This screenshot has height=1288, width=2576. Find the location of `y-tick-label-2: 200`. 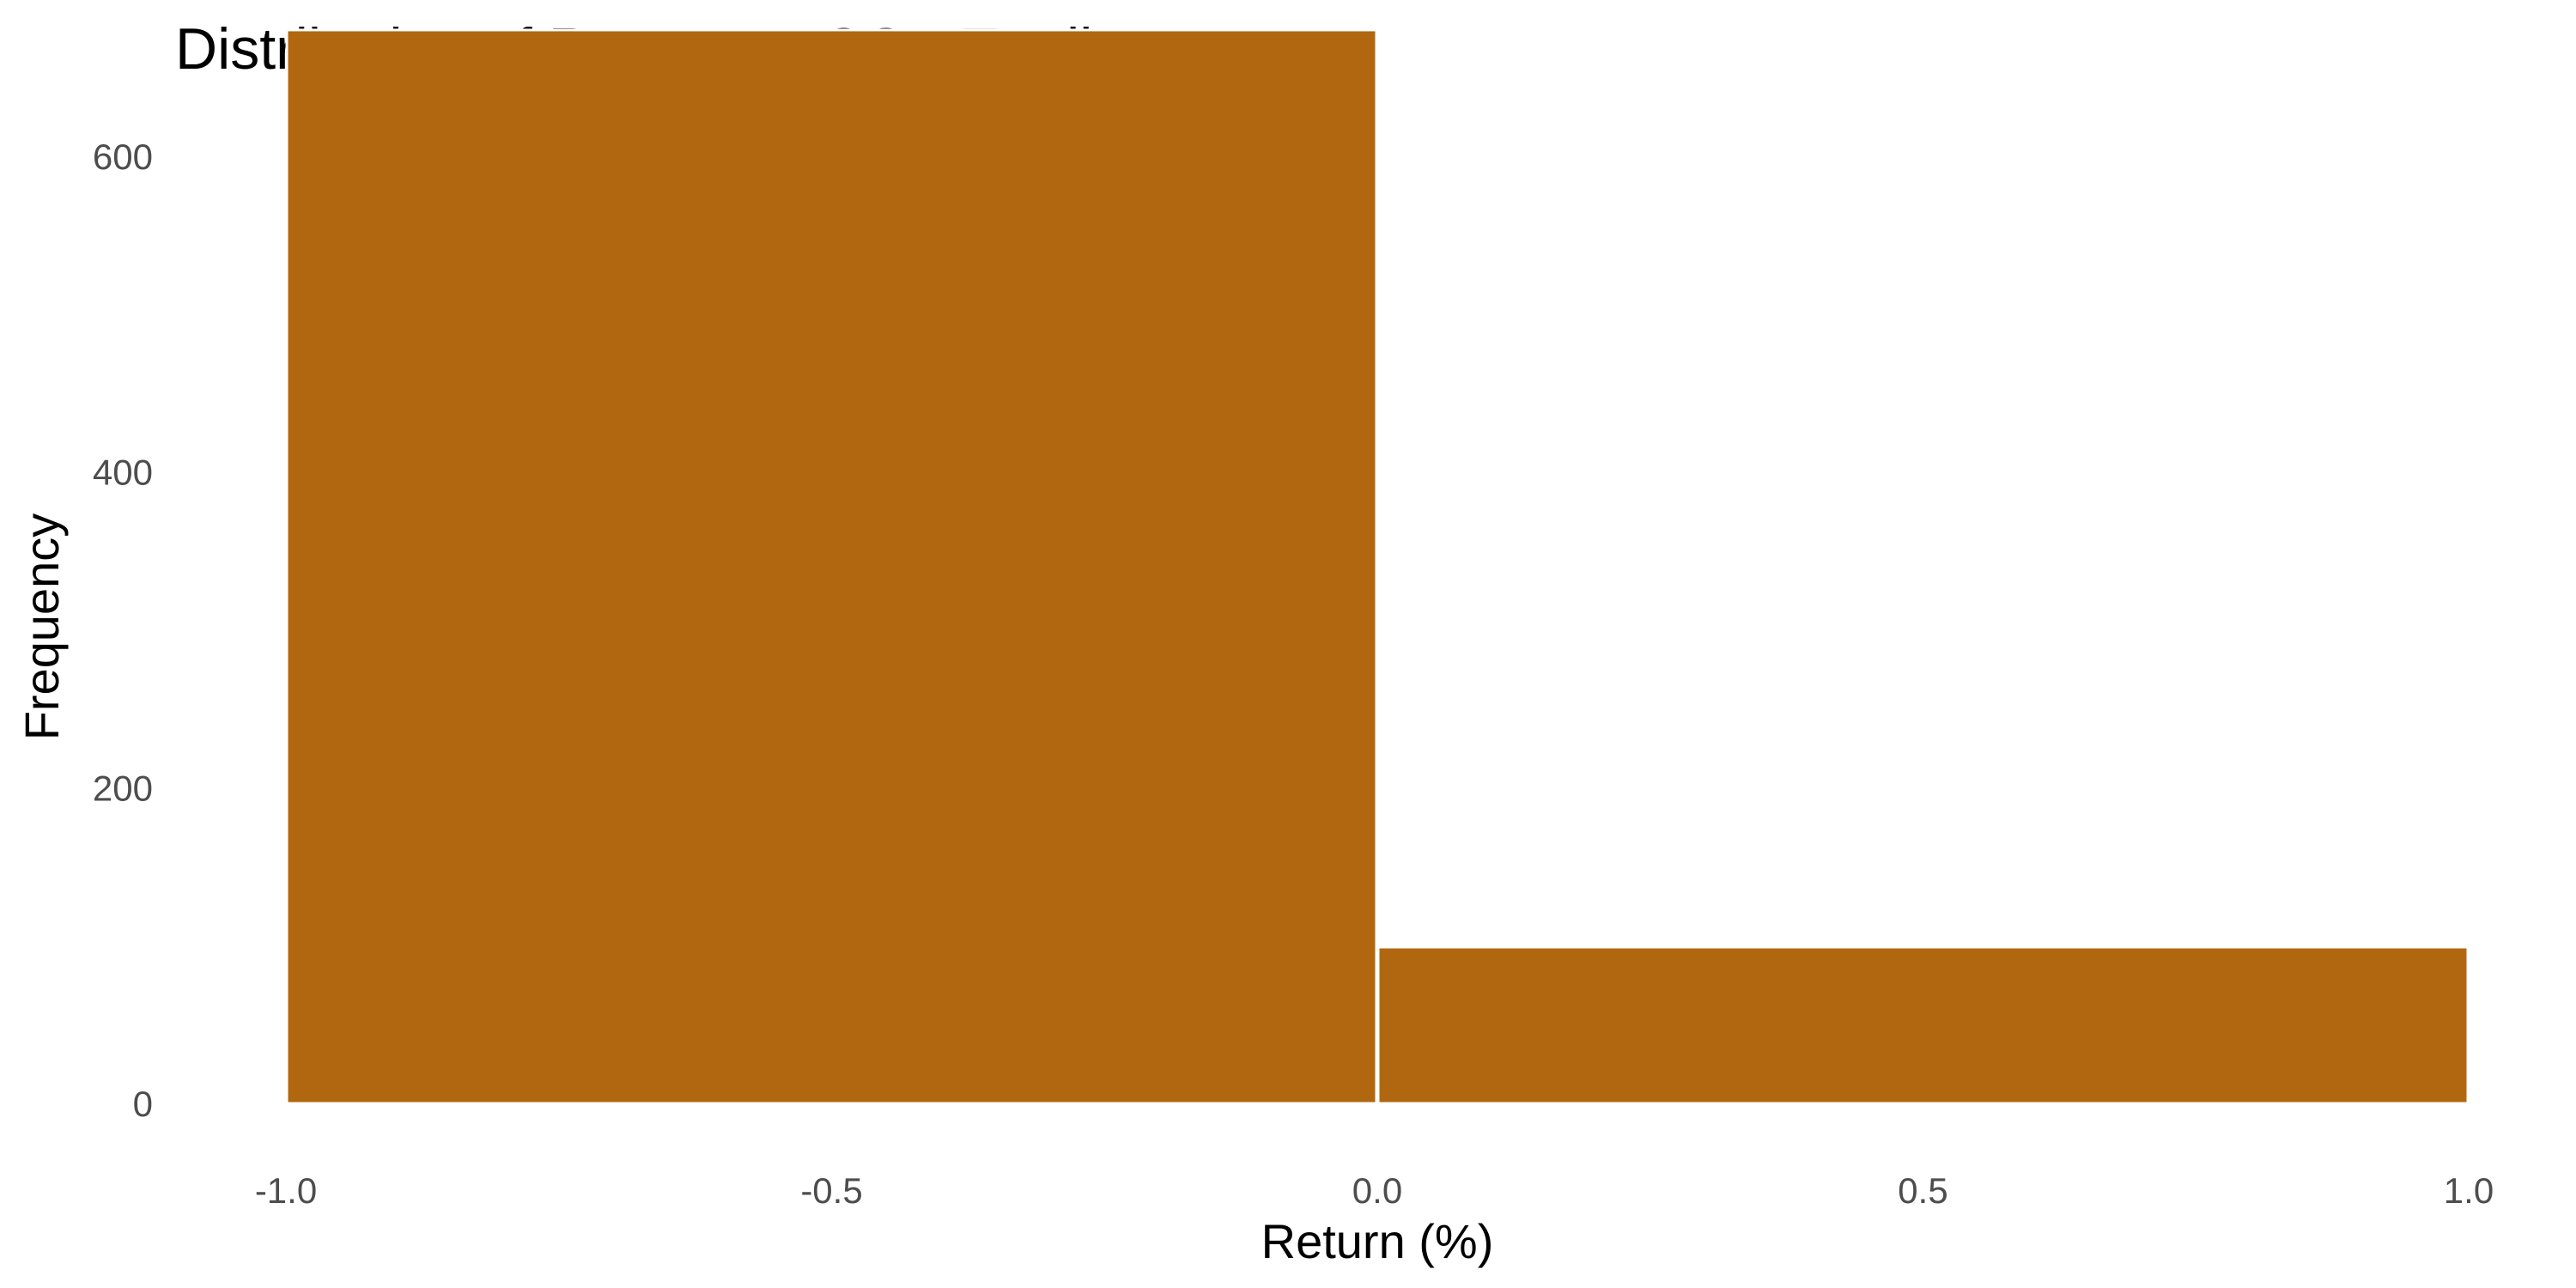

y-tick-label-2: 200 is located at coordinates (123, 788).